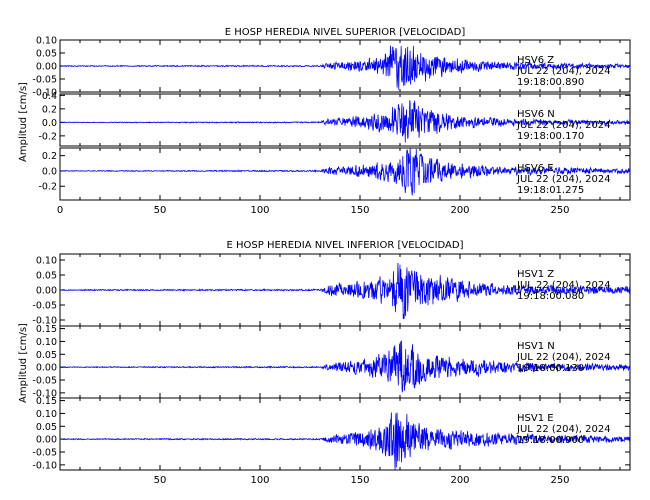  I want to click on x-axis-upper: 0 50 100 150 200 250, so click(313, 210).